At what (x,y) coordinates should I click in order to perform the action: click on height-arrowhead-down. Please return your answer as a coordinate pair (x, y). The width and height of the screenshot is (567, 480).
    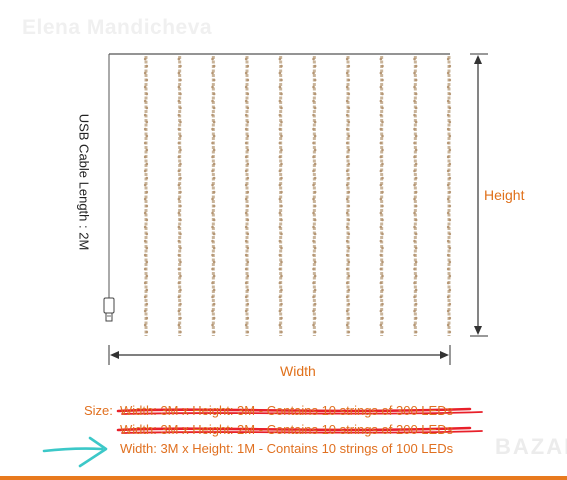
    Looking at the image, I should click on (478, 330).